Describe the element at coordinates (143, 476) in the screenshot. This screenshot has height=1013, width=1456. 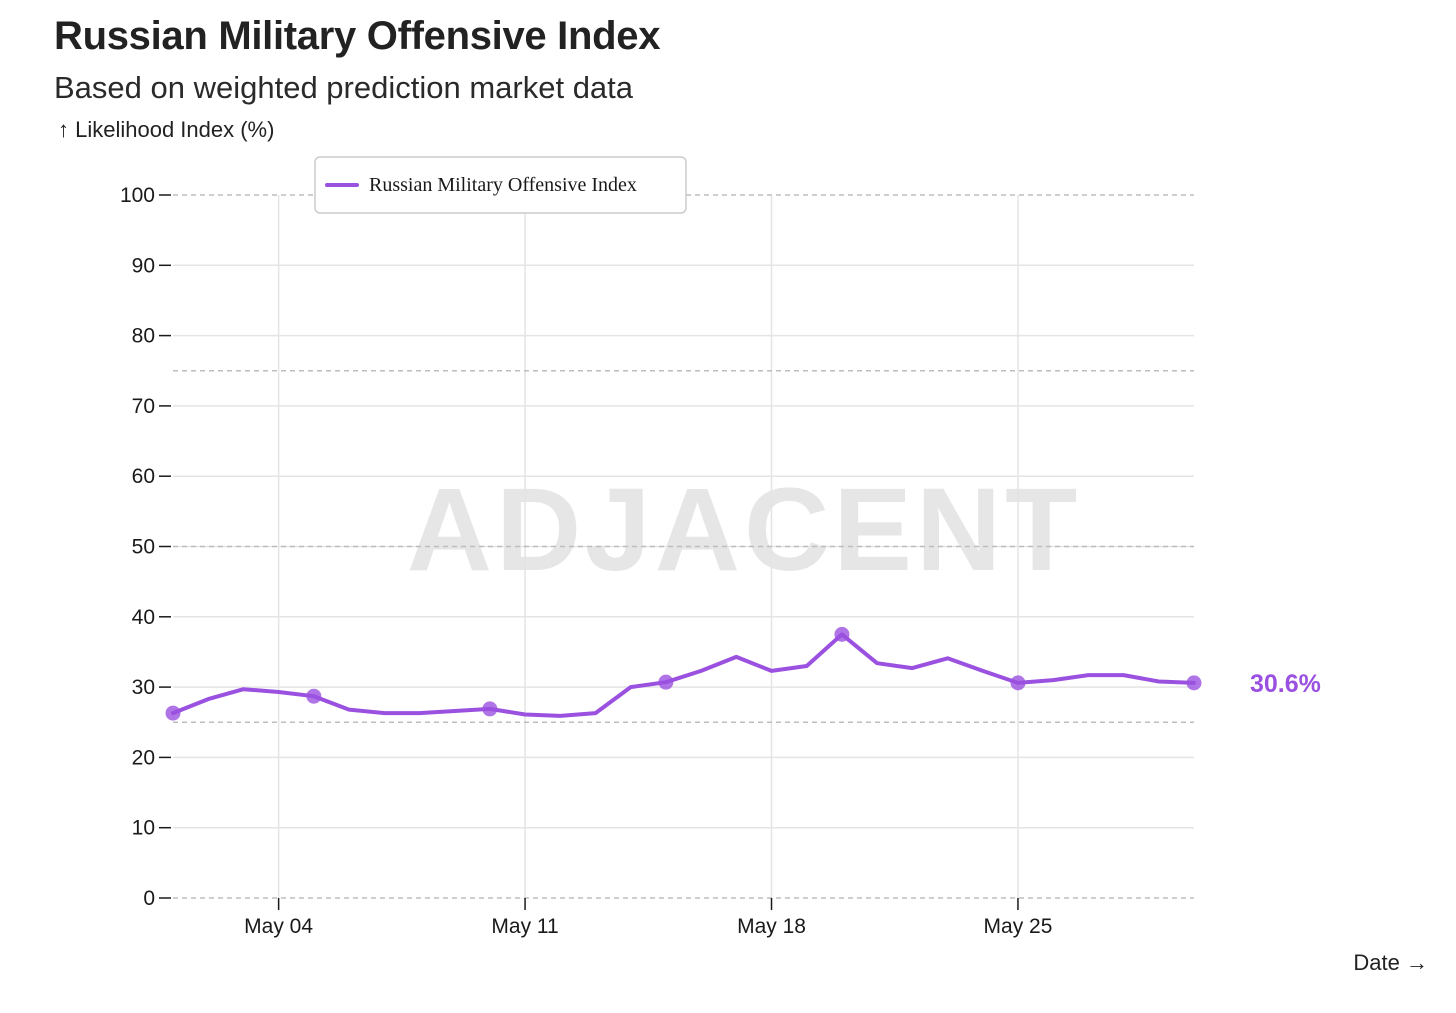
I see `y-tick-label-60: 60` at that location.